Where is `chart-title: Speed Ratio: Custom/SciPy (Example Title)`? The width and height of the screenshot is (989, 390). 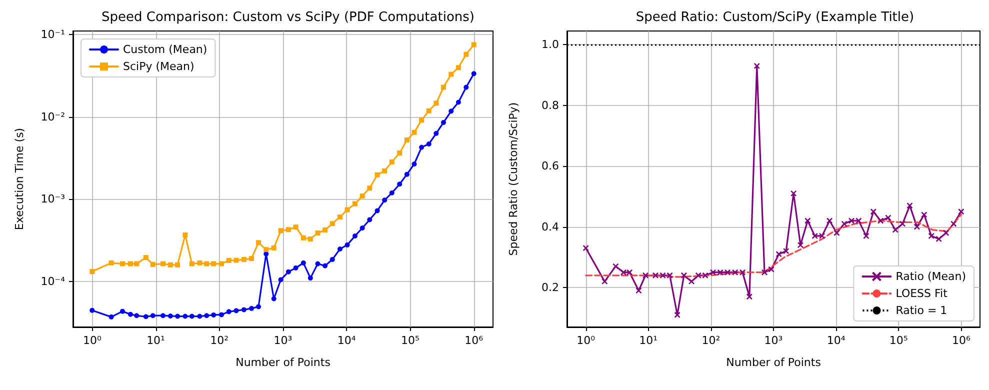 chart-title: Speed Ratio: Custom/SciPy (Example Title) is located at coordinates (775, 17).